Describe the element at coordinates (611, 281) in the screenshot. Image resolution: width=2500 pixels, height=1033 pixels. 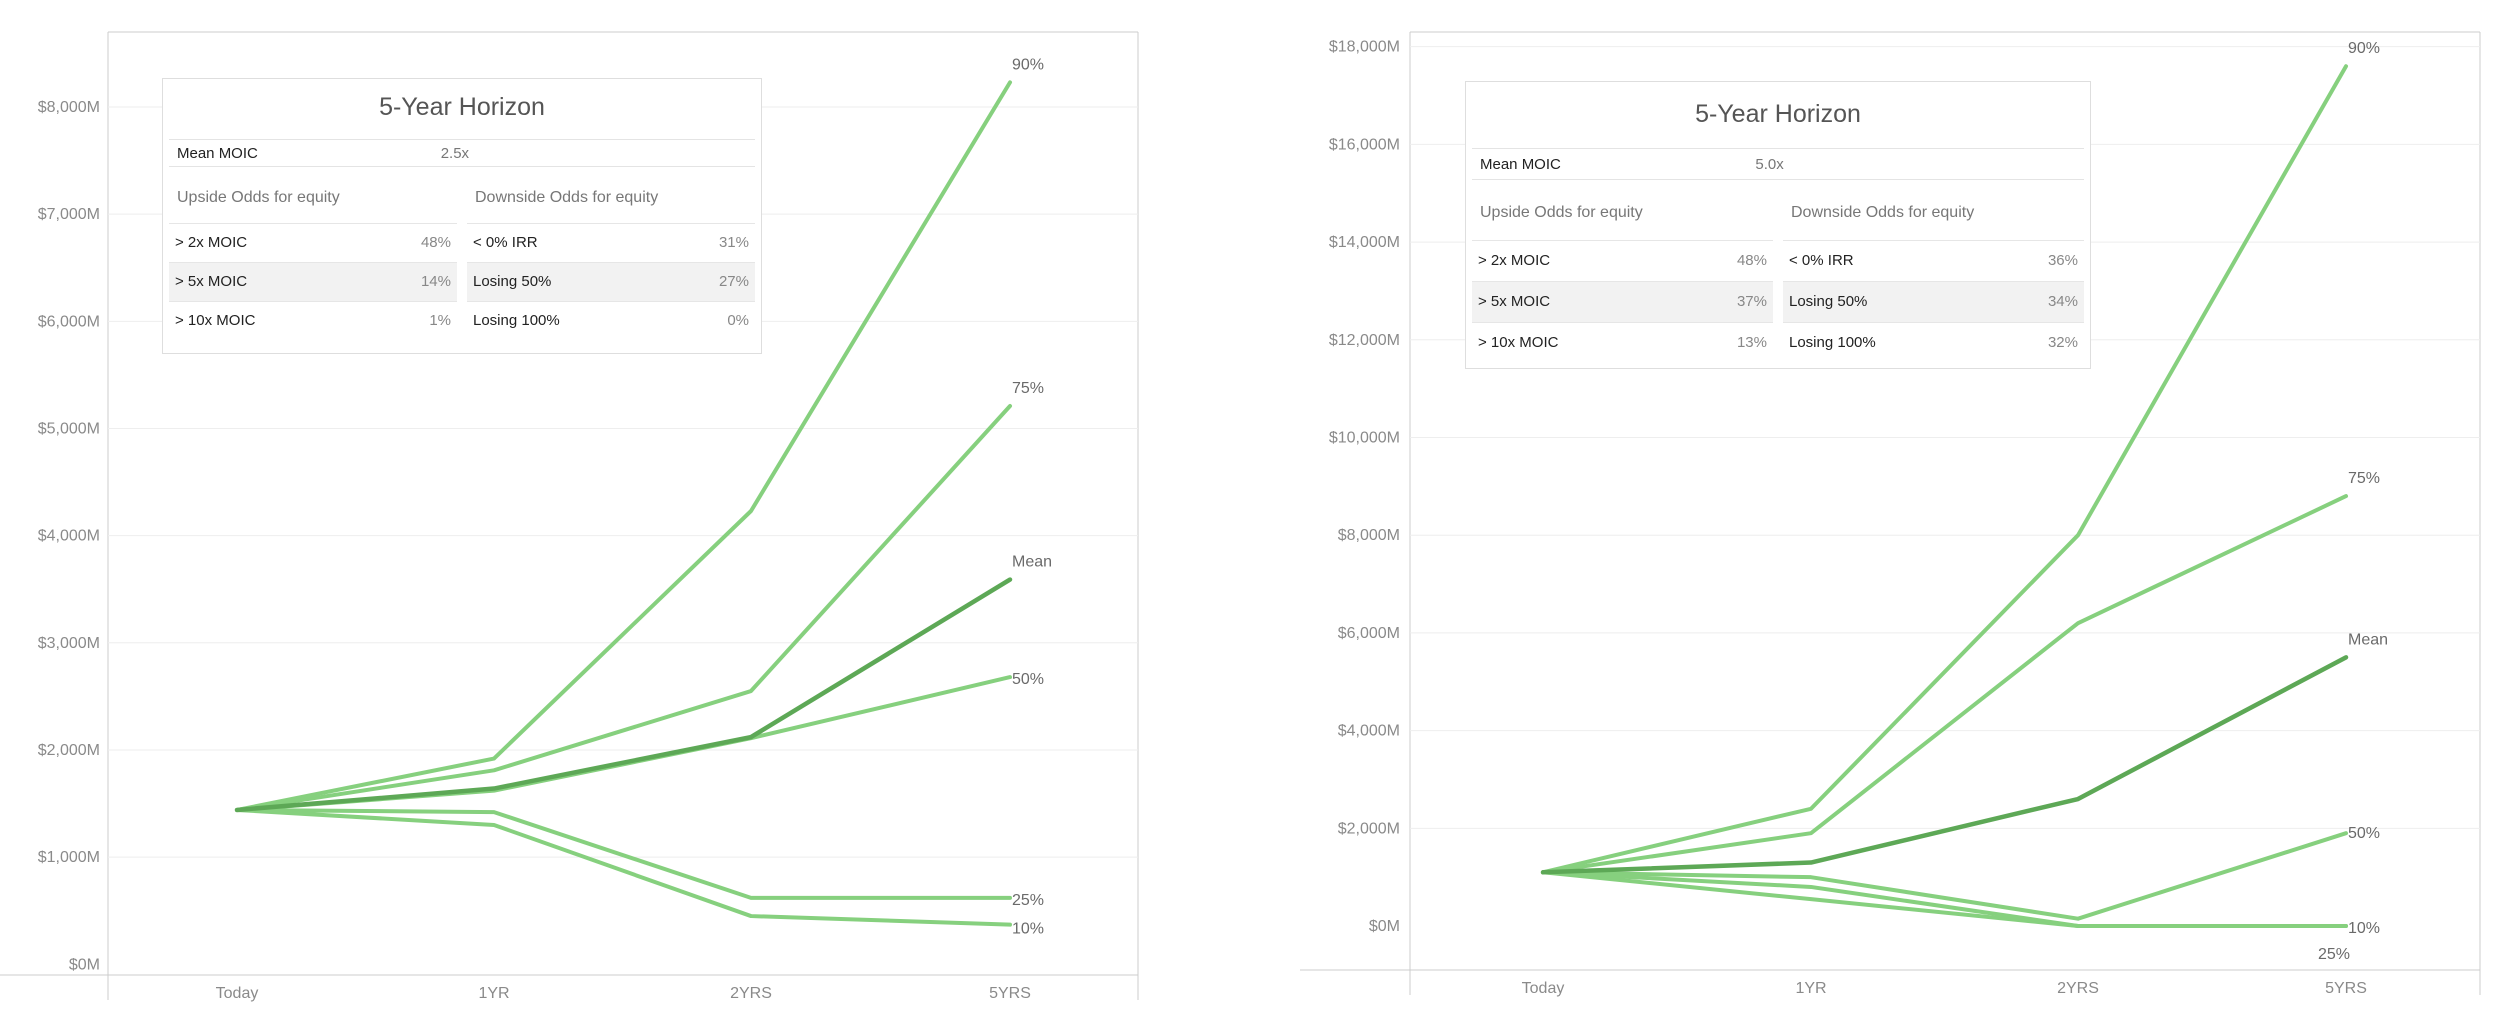
I see `odds-row: Losing 50% 27%` at that location.